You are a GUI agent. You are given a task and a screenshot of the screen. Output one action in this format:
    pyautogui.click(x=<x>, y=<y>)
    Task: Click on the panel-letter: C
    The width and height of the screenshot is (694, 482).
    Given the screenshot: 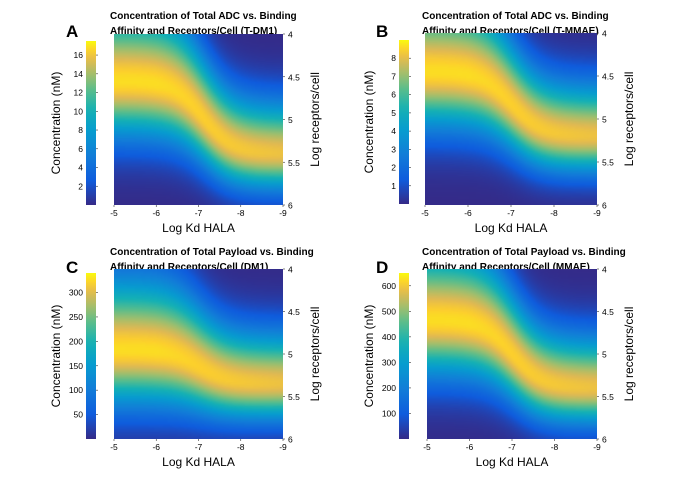 What is the action you would take?
    pyautogui.click(x=72, y=267)
    